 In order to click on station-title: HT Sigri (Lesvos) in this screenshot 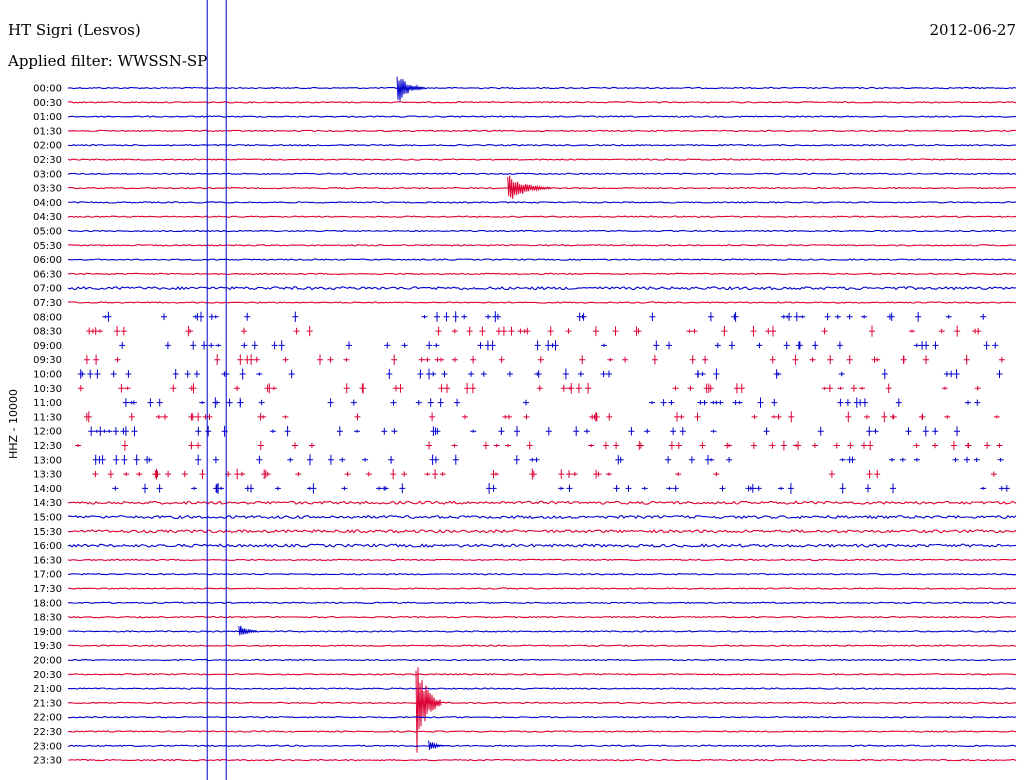, I will do `click(74, 30)`.